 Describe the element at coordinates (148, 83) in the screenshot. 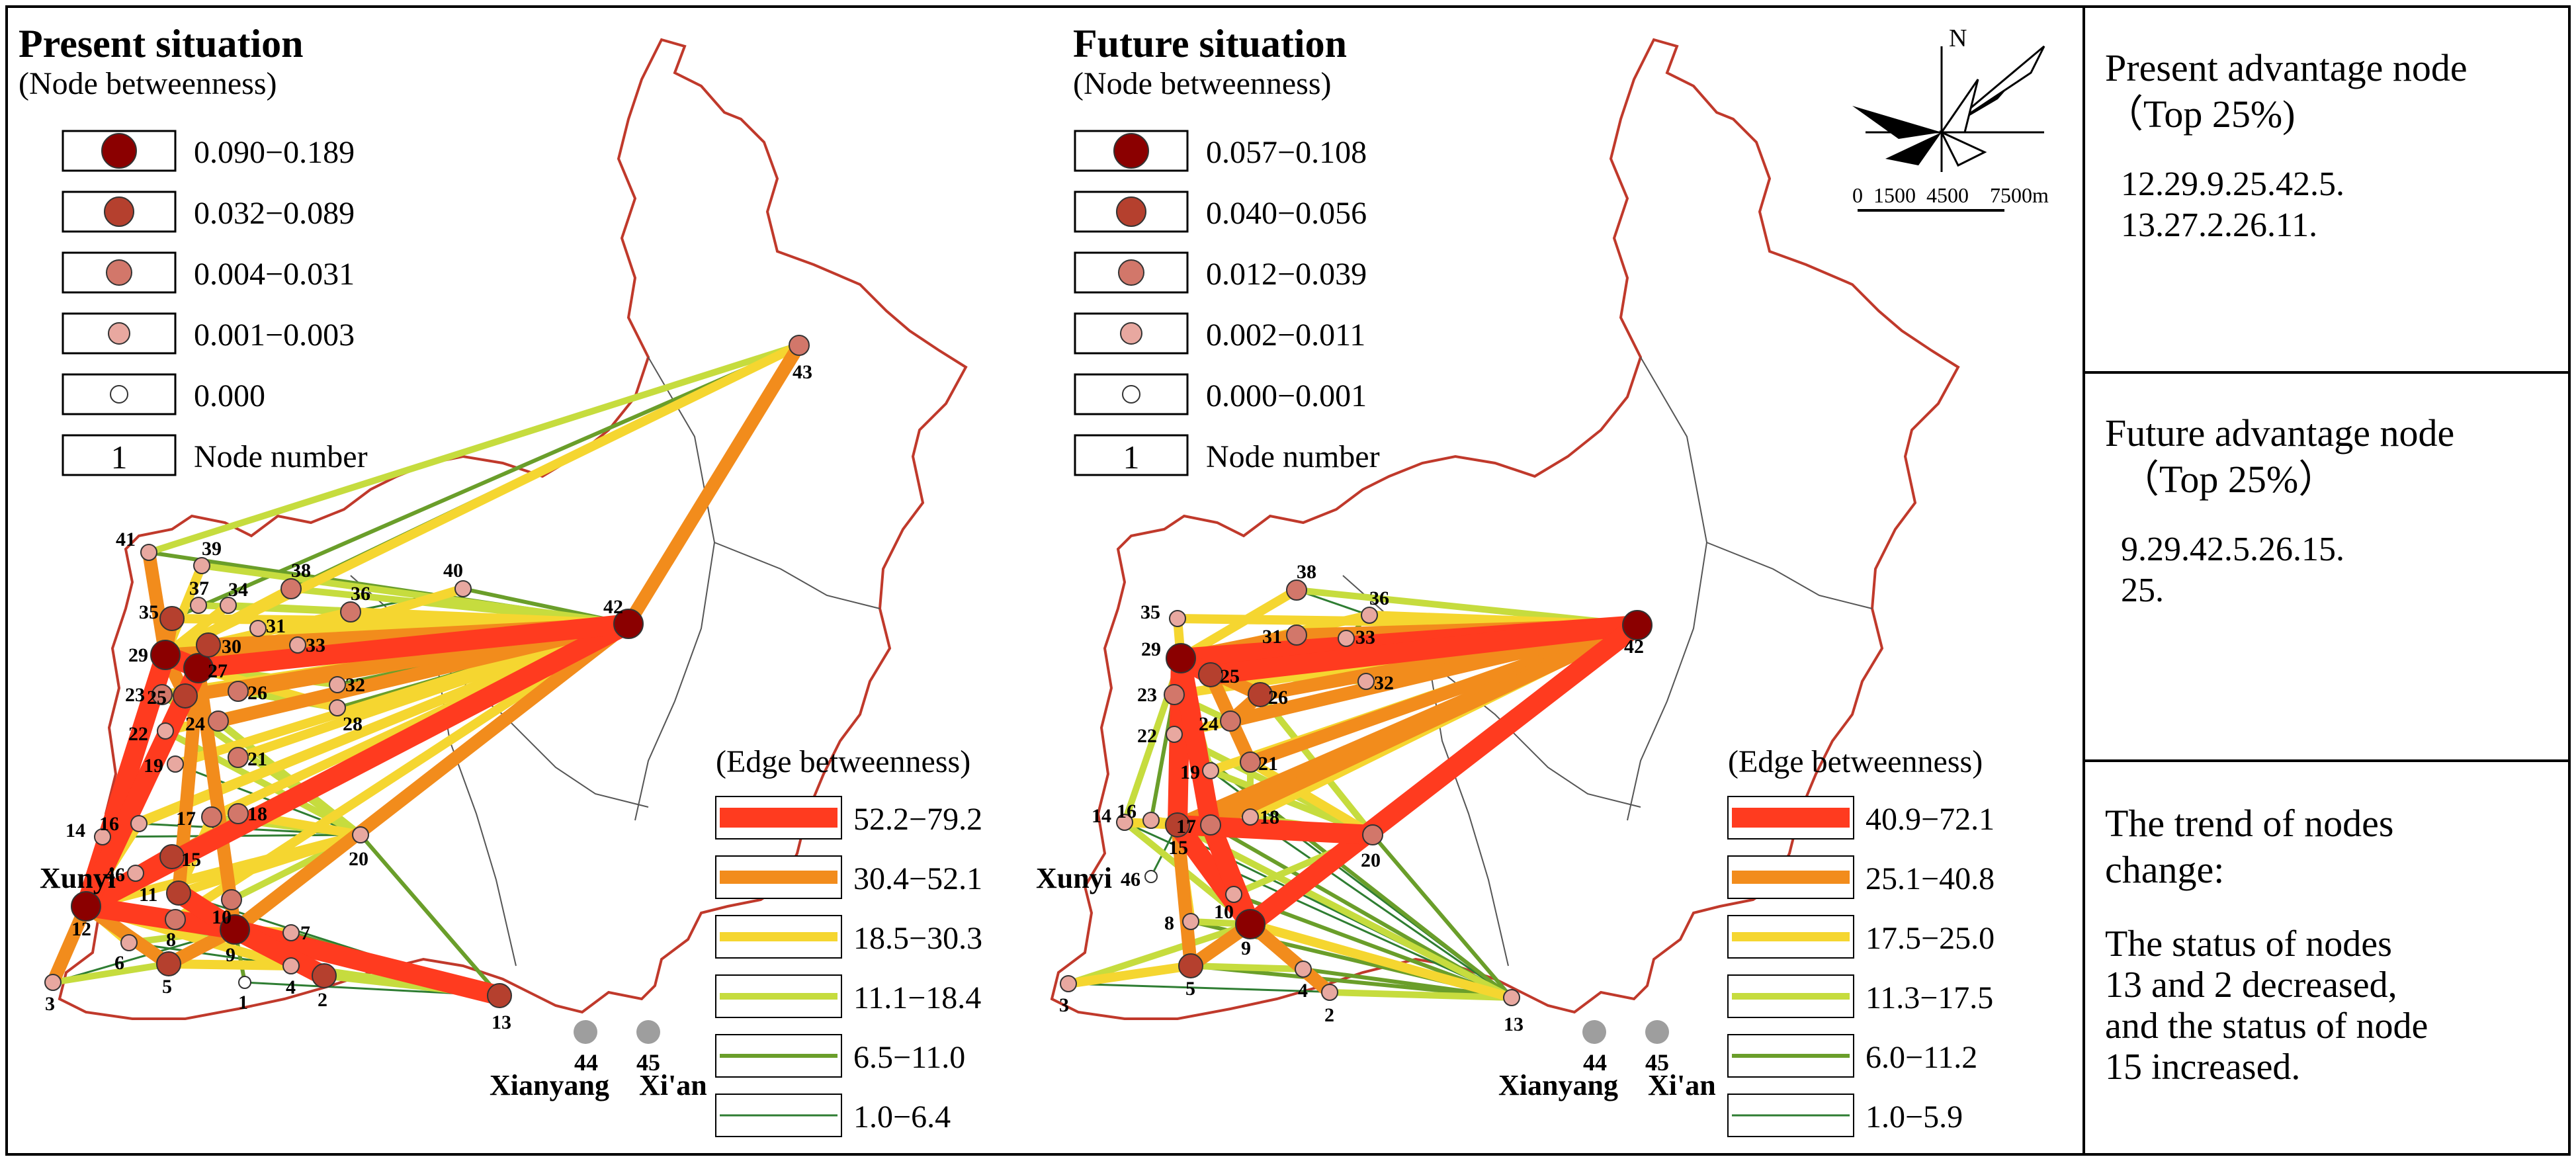

I see `present-node-subtitle: (Node betweenness)` at that location.